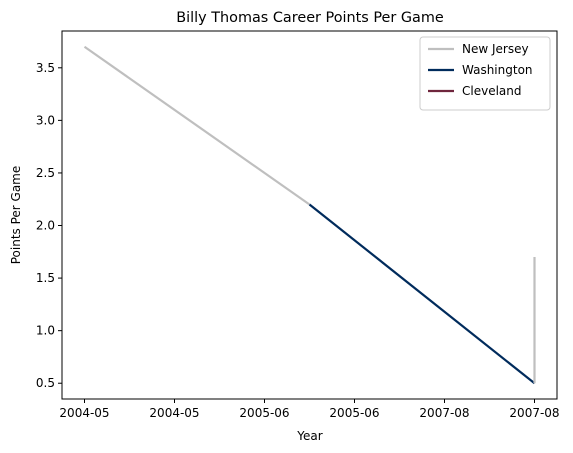 The height and width of the screenshot is (453, 573). I want to click on legend: New Jersey Washington Cleveland, so click(485, 73).